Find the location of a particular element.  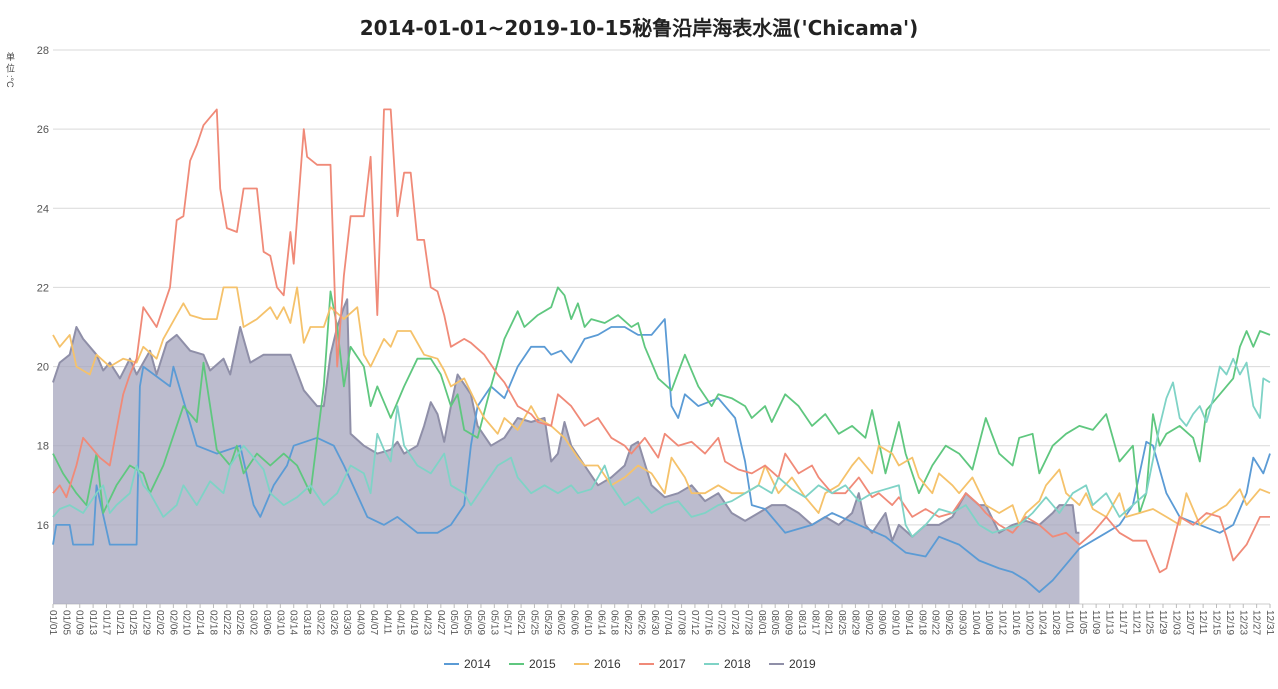

x-tick-label: 02/18 is located at coordinates (212, 622).